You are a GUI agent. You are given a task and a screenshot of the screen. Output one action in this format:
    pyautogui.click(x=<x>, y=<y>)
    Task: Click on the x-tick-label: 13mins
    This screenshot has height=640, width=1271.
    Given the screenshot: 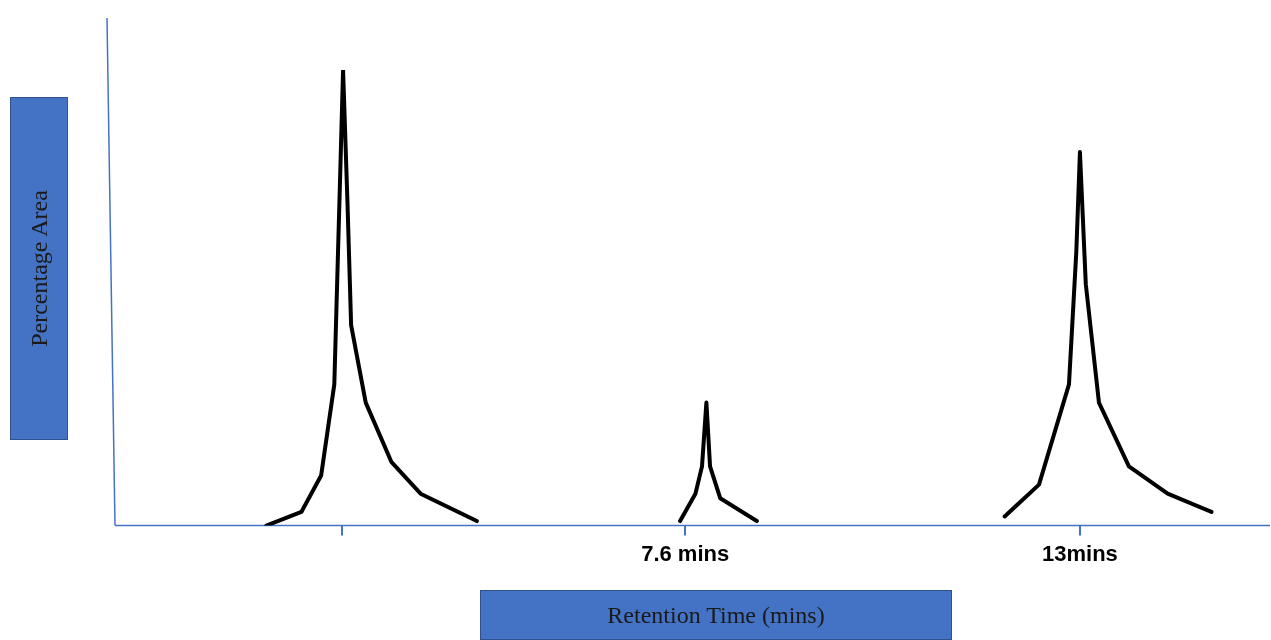 What is the action you would take?
    pyautogui.click(x=1080, y=553)
    